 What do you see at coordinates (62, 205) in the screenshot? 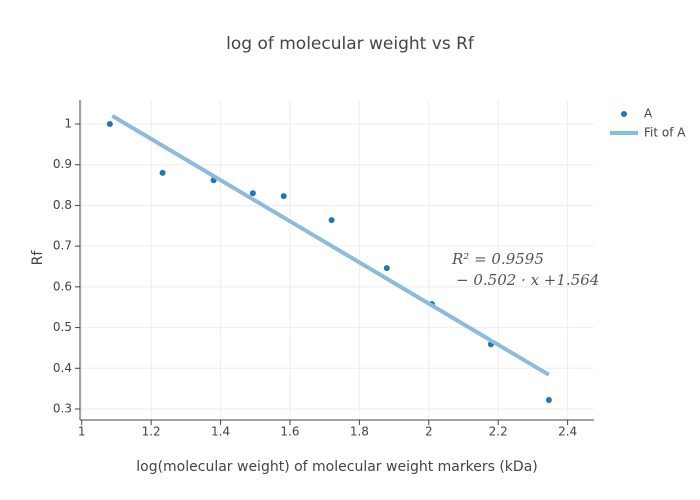
I see `y-tick-label: 0.8` at bounding box center [62, 205].